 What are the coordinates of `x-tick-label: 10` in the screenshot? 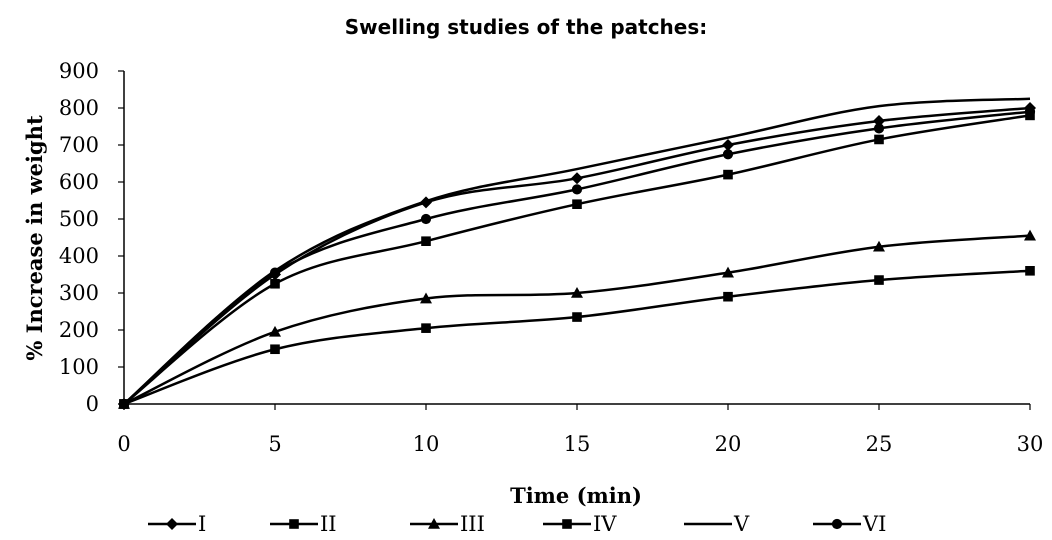 It's located at (426, 444).